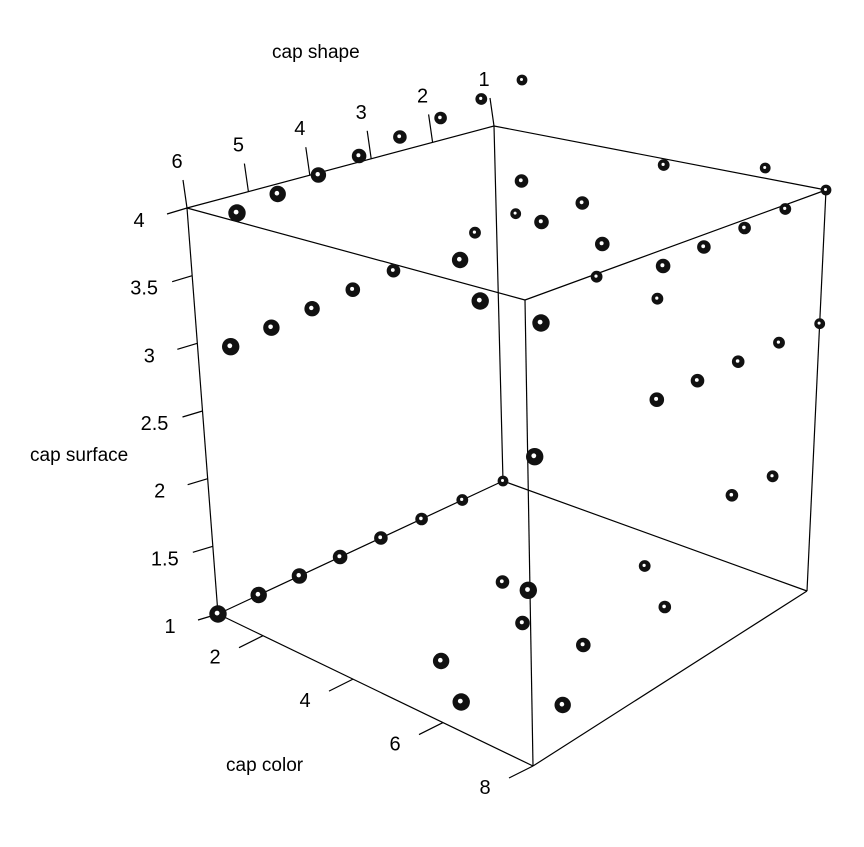 This screenshot has height=847, width=864. Describe the element at coordinates (155, 424) in the screenshot. I see `cap-surface-tick-label: 2.5` at that location.